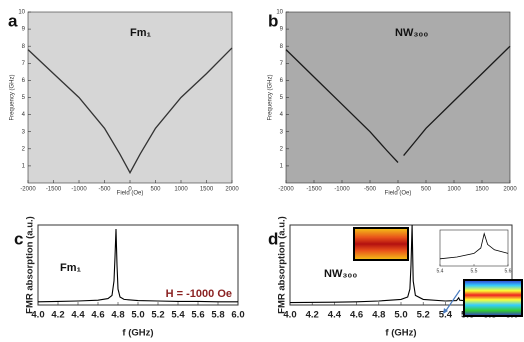  What do you see at coordinates (199, 294) in the screenshot?
I see `annotation: H = -1000 Oe` at bounding box center [199, 294].